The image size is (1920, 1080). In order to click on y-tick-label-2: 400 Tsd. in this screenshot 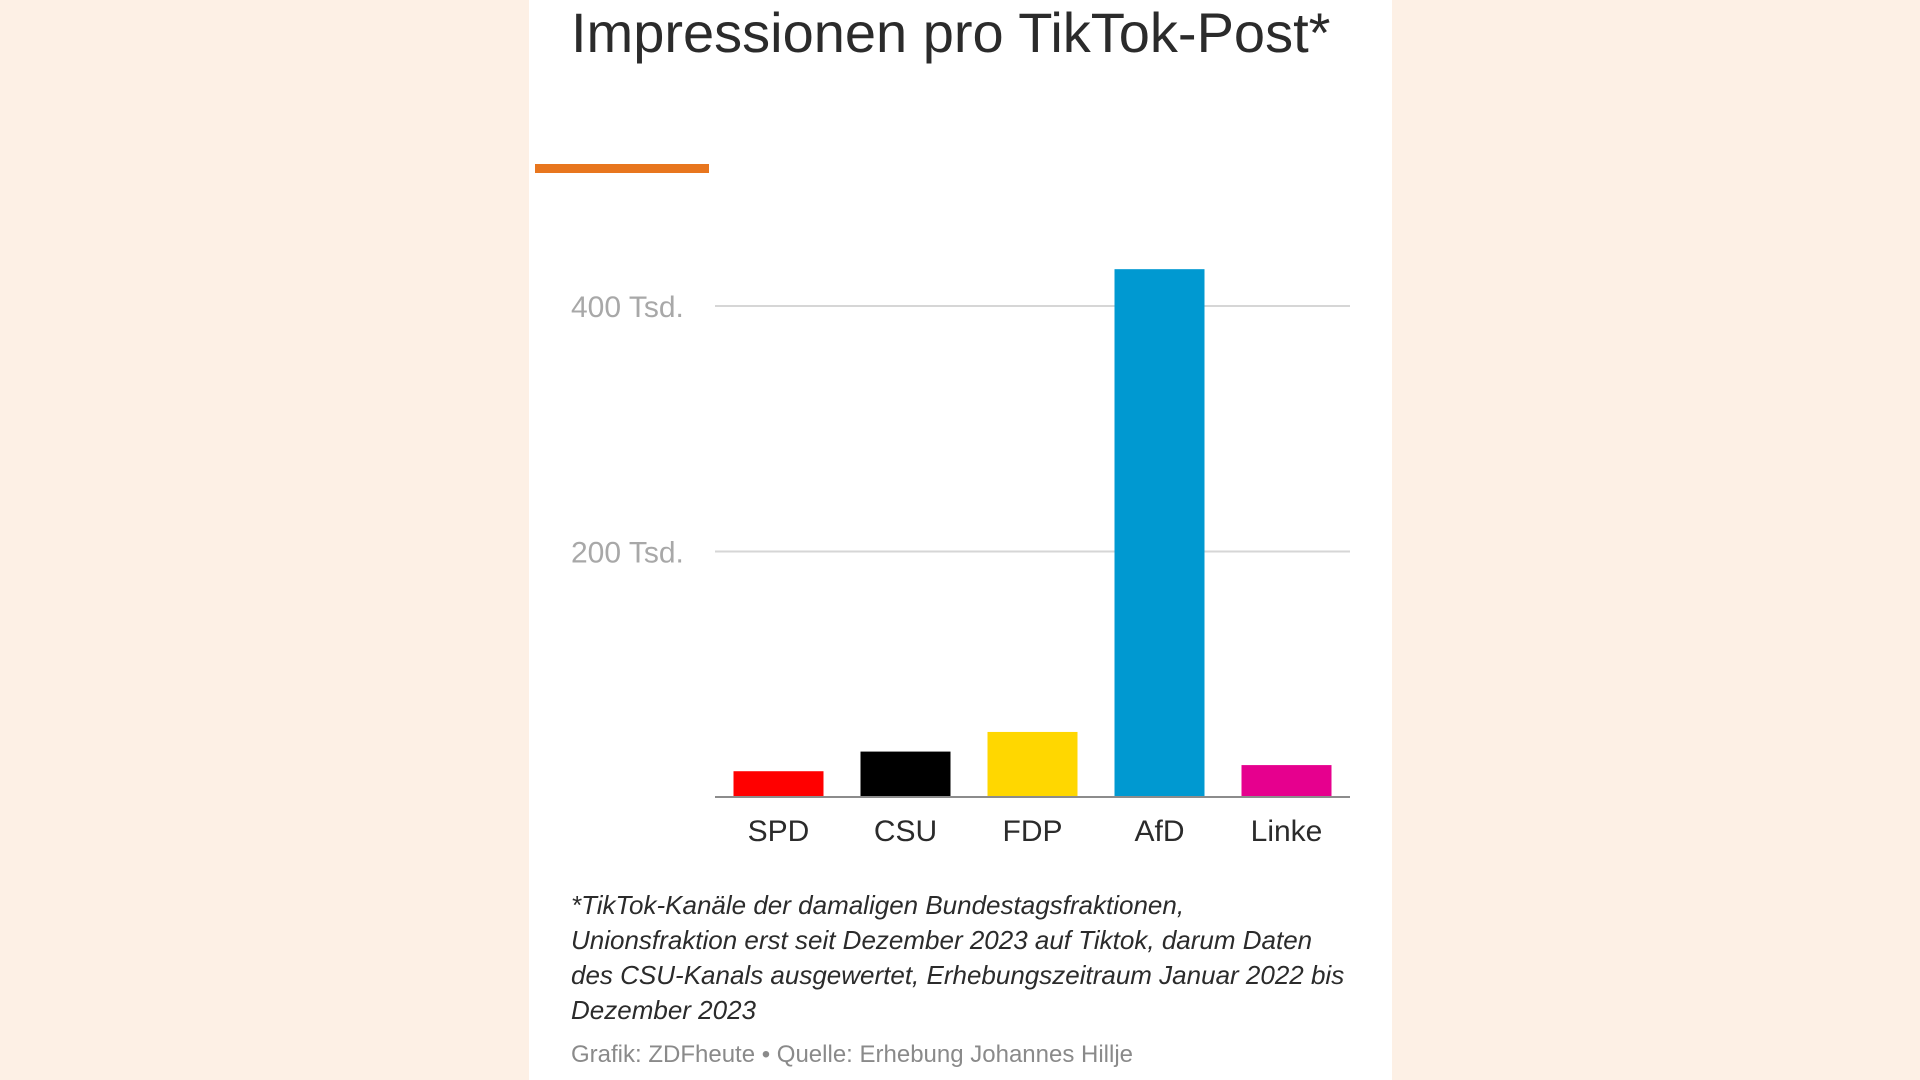, I will do `click(627, 307)`.